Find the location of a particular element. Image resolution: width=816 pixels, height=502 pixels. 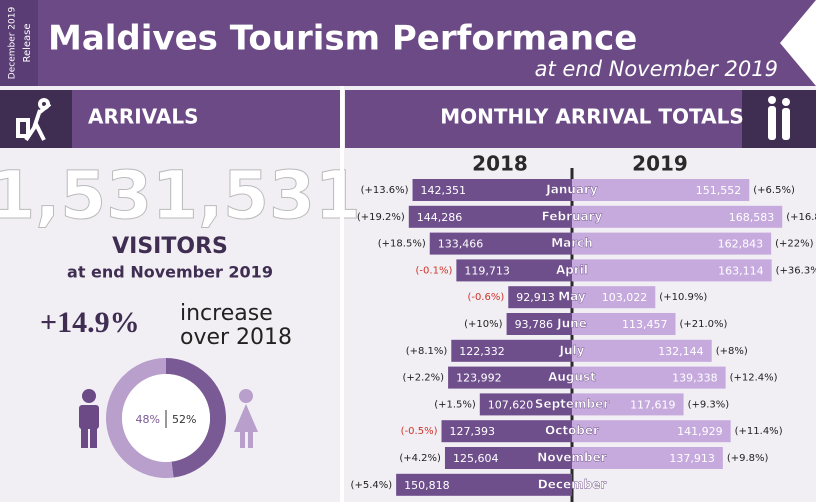

total: 1,531,531 is located at coordinates (180, 195).